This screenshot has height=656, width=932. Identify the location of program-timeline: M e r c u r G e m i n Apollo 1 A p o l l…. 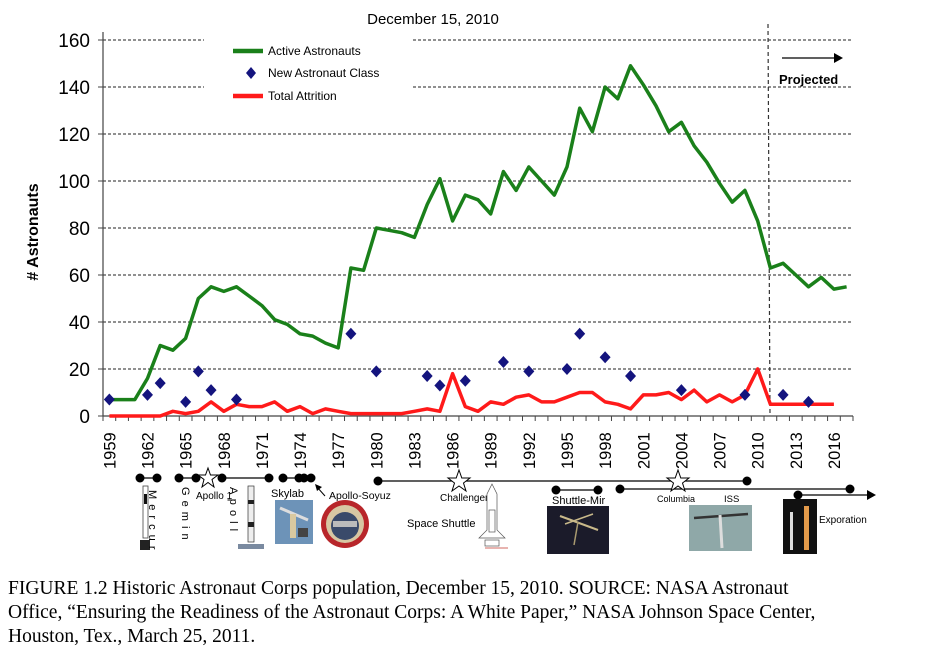
(505, 510).